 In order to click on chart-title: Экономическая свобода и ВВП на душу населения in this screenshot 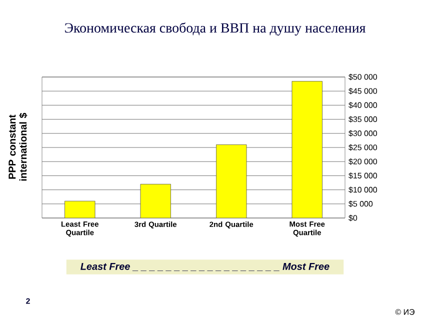, I will do `click(215, 29)`.